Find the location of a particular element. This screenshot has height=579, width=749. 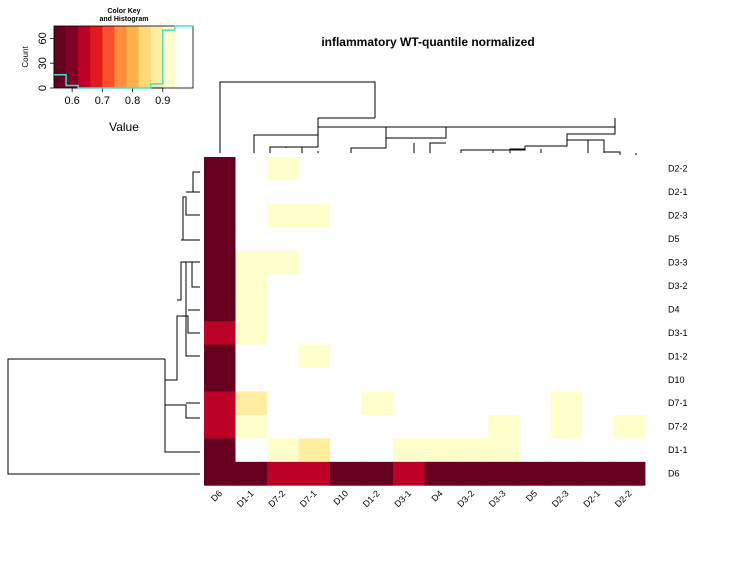

color-key-y-tick-label: 30 is located at coordinates (43, 63).